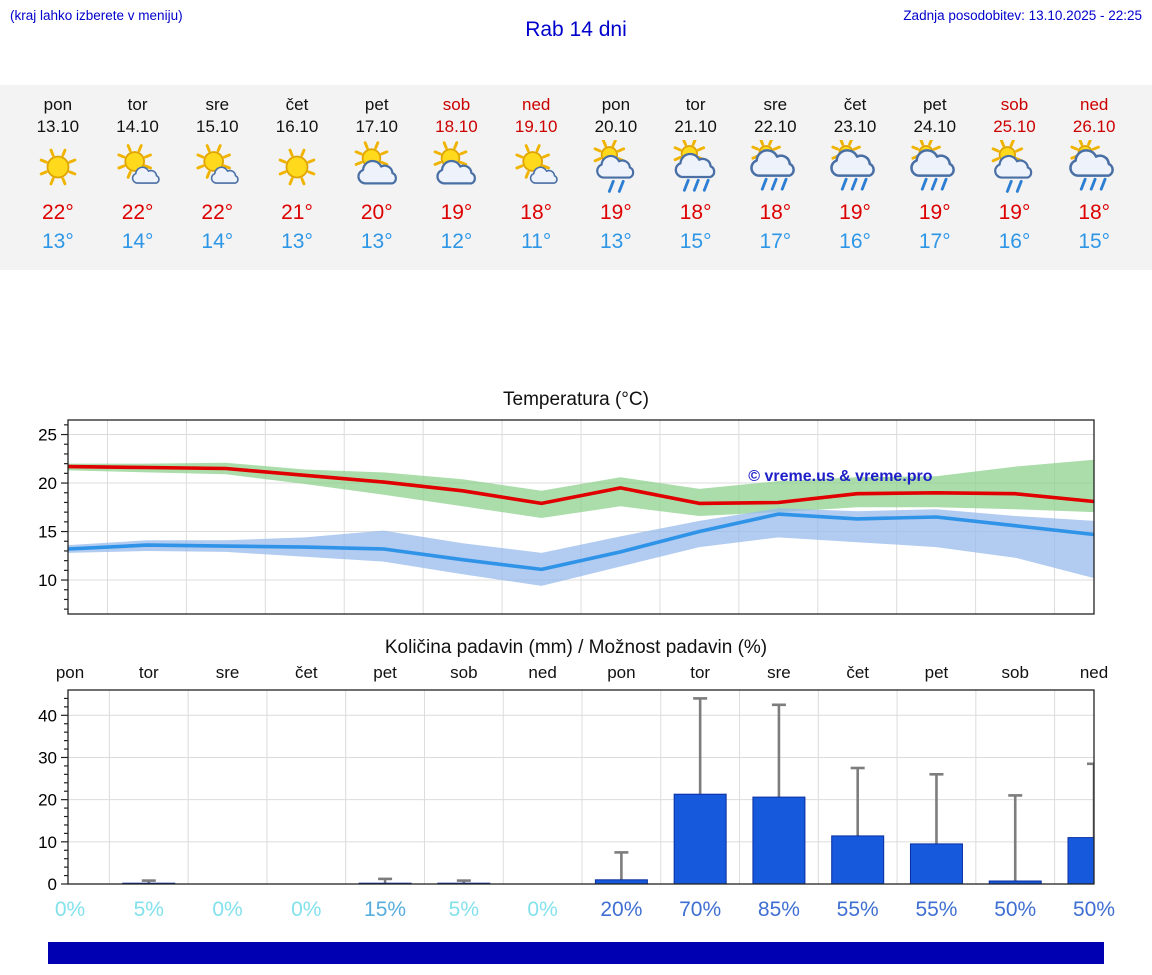  I want to click on precip-day-label: ned, so click(542, 672).